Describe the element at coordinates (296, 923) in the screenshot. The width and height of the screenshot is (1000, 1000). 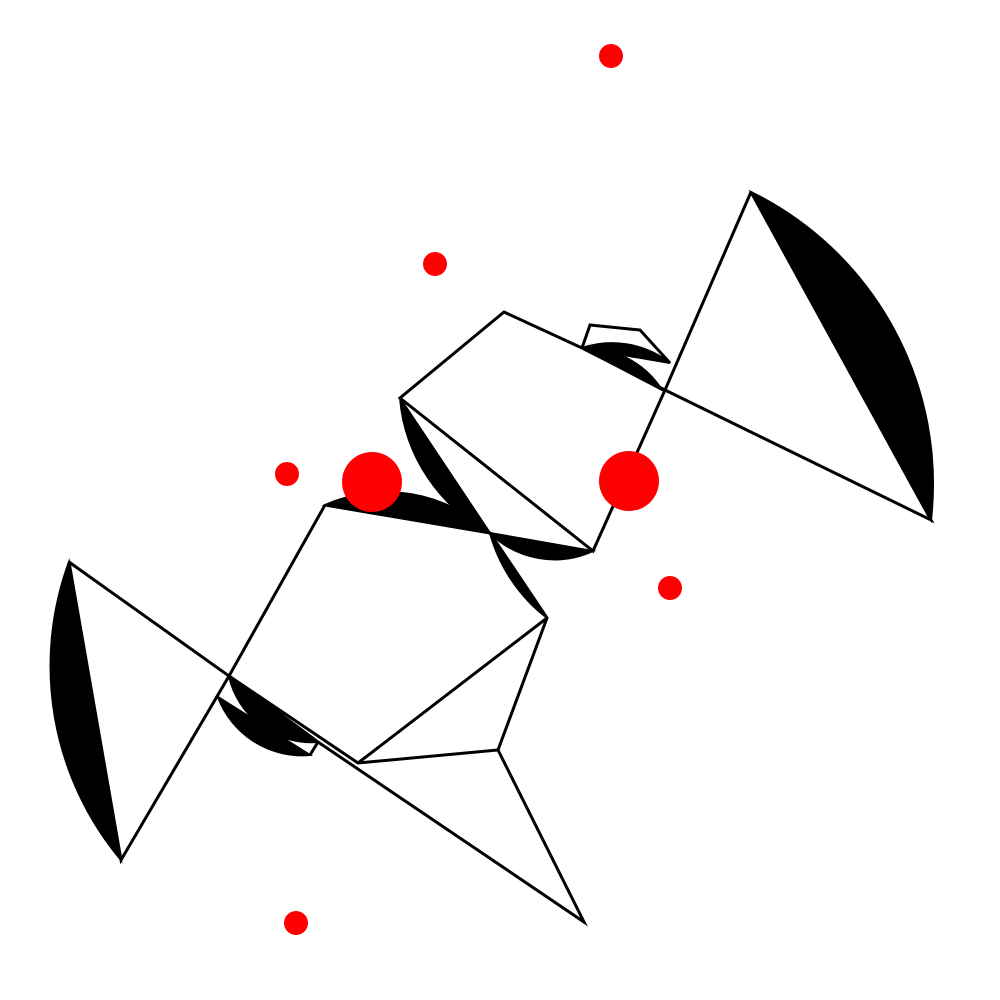
I see `red-dot-bottom` at that location.